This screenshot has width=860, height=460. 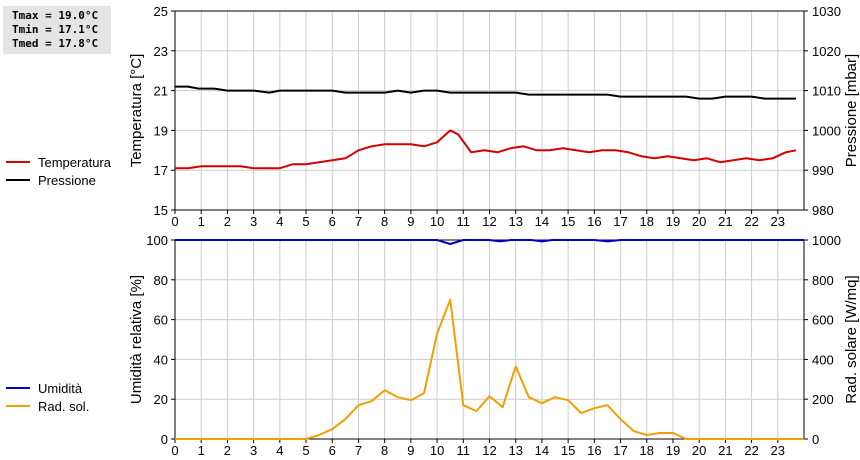 What do you see at coordinates (823, 210) in the screenshot?
I see `y2-tick-label: 980` at bounding box center [823, 210].